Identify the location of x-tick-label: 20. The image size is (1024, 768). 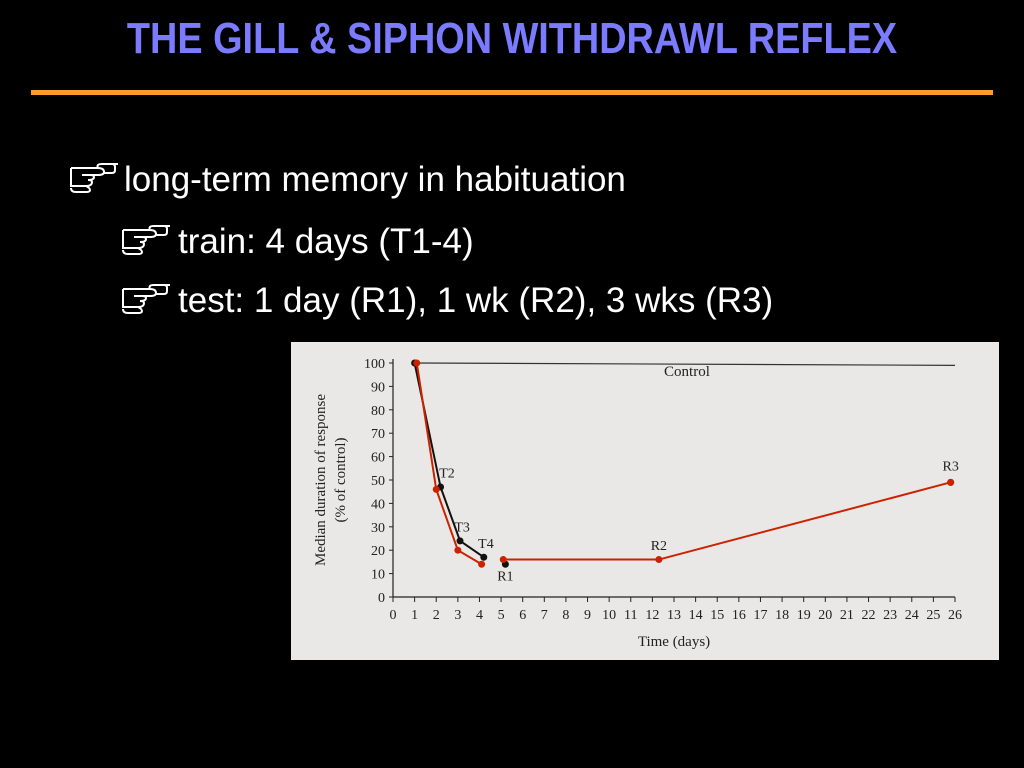
(825, 615).